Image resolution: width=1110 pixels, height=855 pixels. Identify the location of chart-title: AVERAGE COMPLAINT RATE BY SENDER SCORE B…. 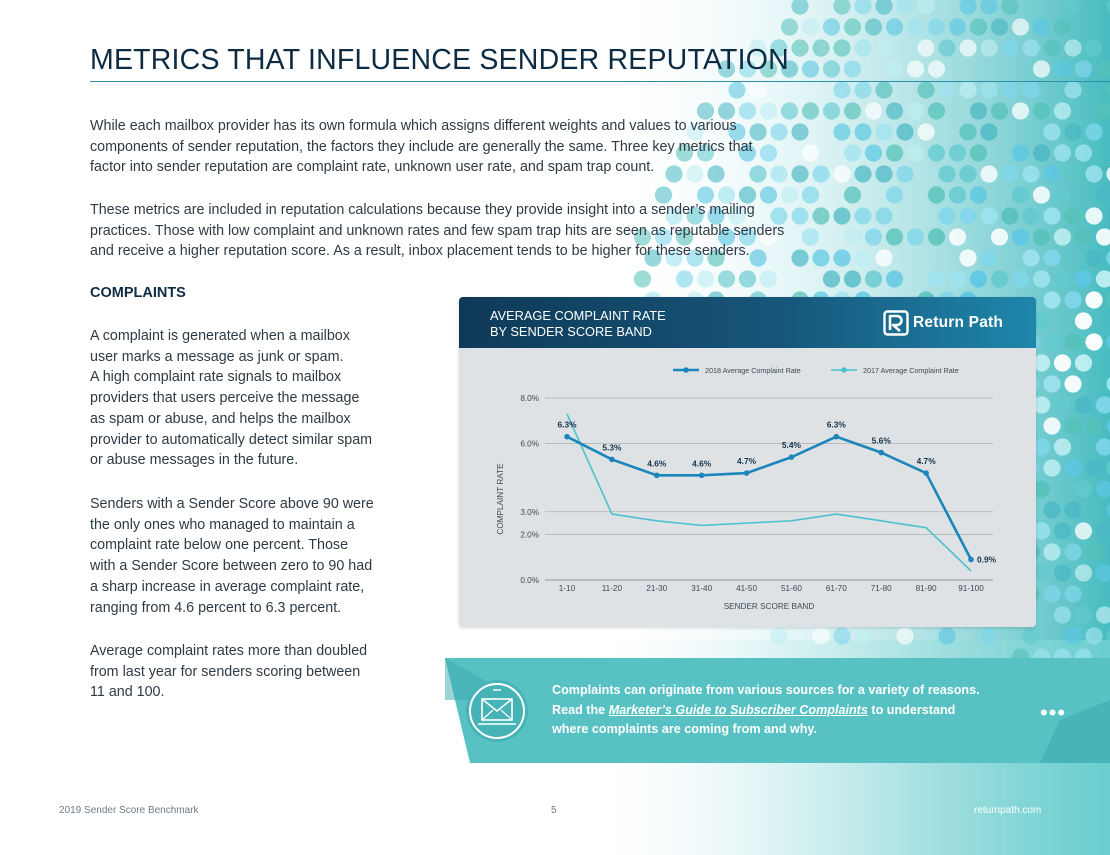
(578, 323).